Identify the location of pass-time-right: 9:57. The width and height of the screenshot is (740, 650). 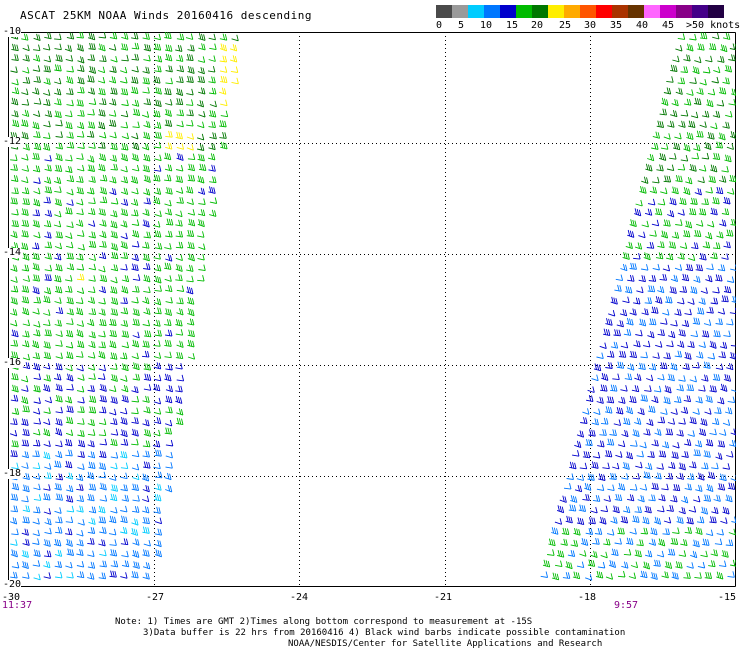
(626, 605).